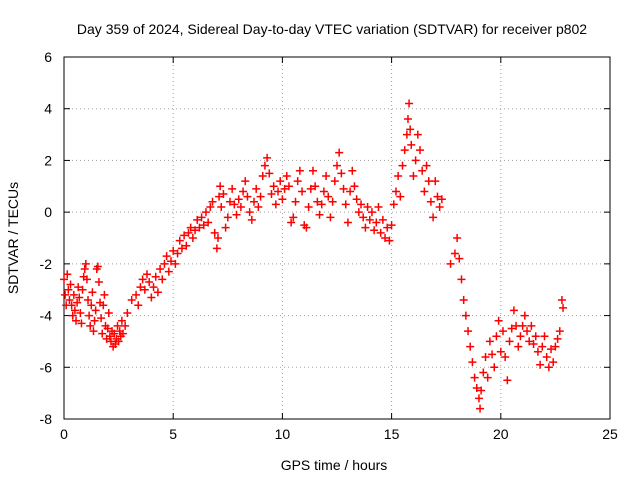 This screenshot has width=640, height=480. I want to click on x-tick-label: 10, so click(283, 434).